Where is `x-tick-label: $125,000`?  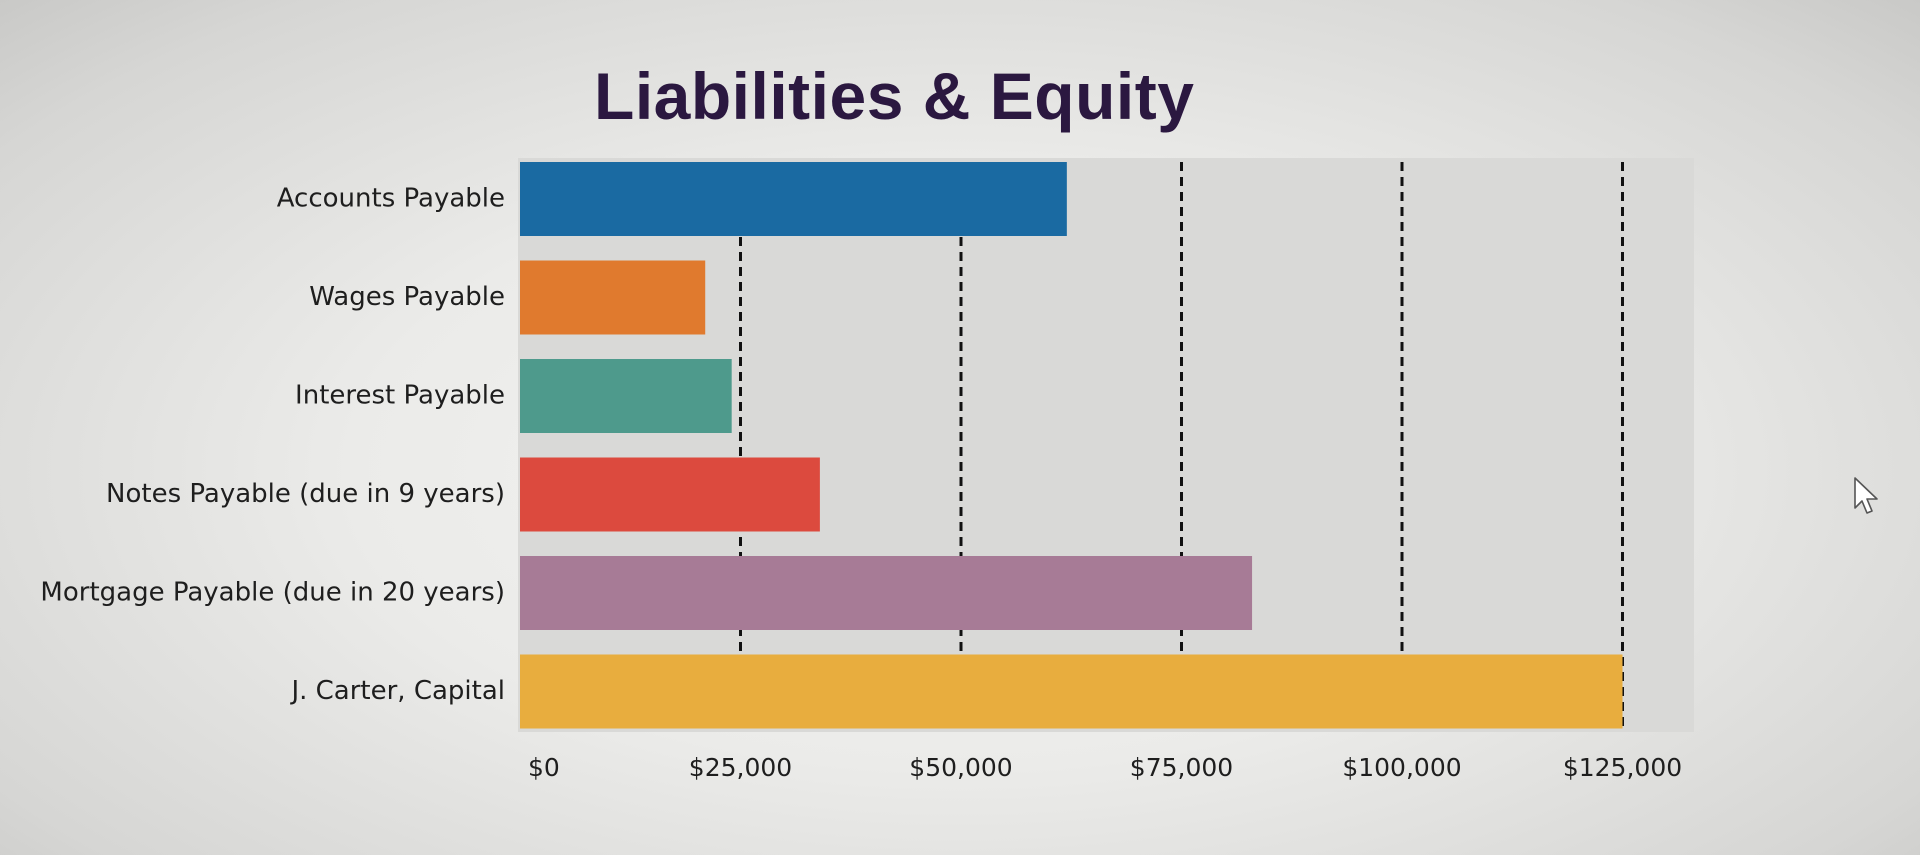 x-tick-label: $125,000 is located at coordinates (1622, 767).